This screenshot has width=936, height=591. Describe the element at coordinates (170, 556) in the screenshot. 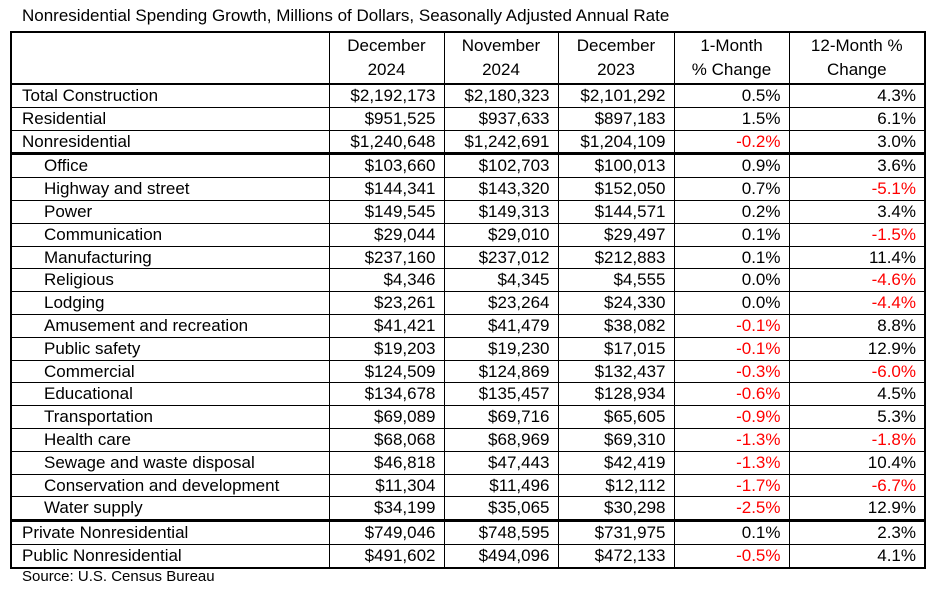

I see `row-label: Public Nonresidential` at that location.